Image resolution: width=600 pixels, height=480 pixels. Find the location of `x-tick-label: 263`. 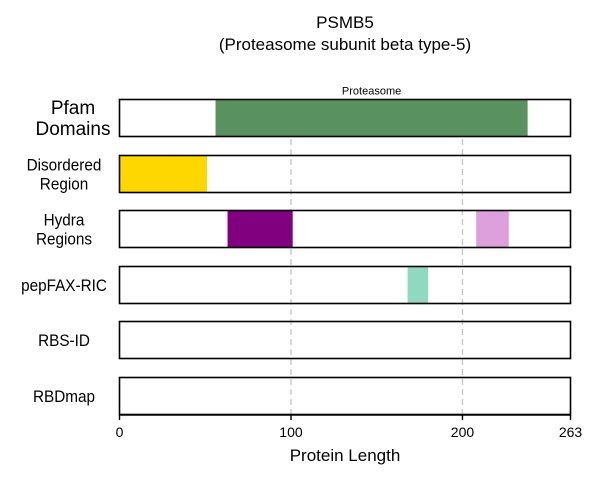

x-tick-label: 263 is located at coordinates (571, 432).